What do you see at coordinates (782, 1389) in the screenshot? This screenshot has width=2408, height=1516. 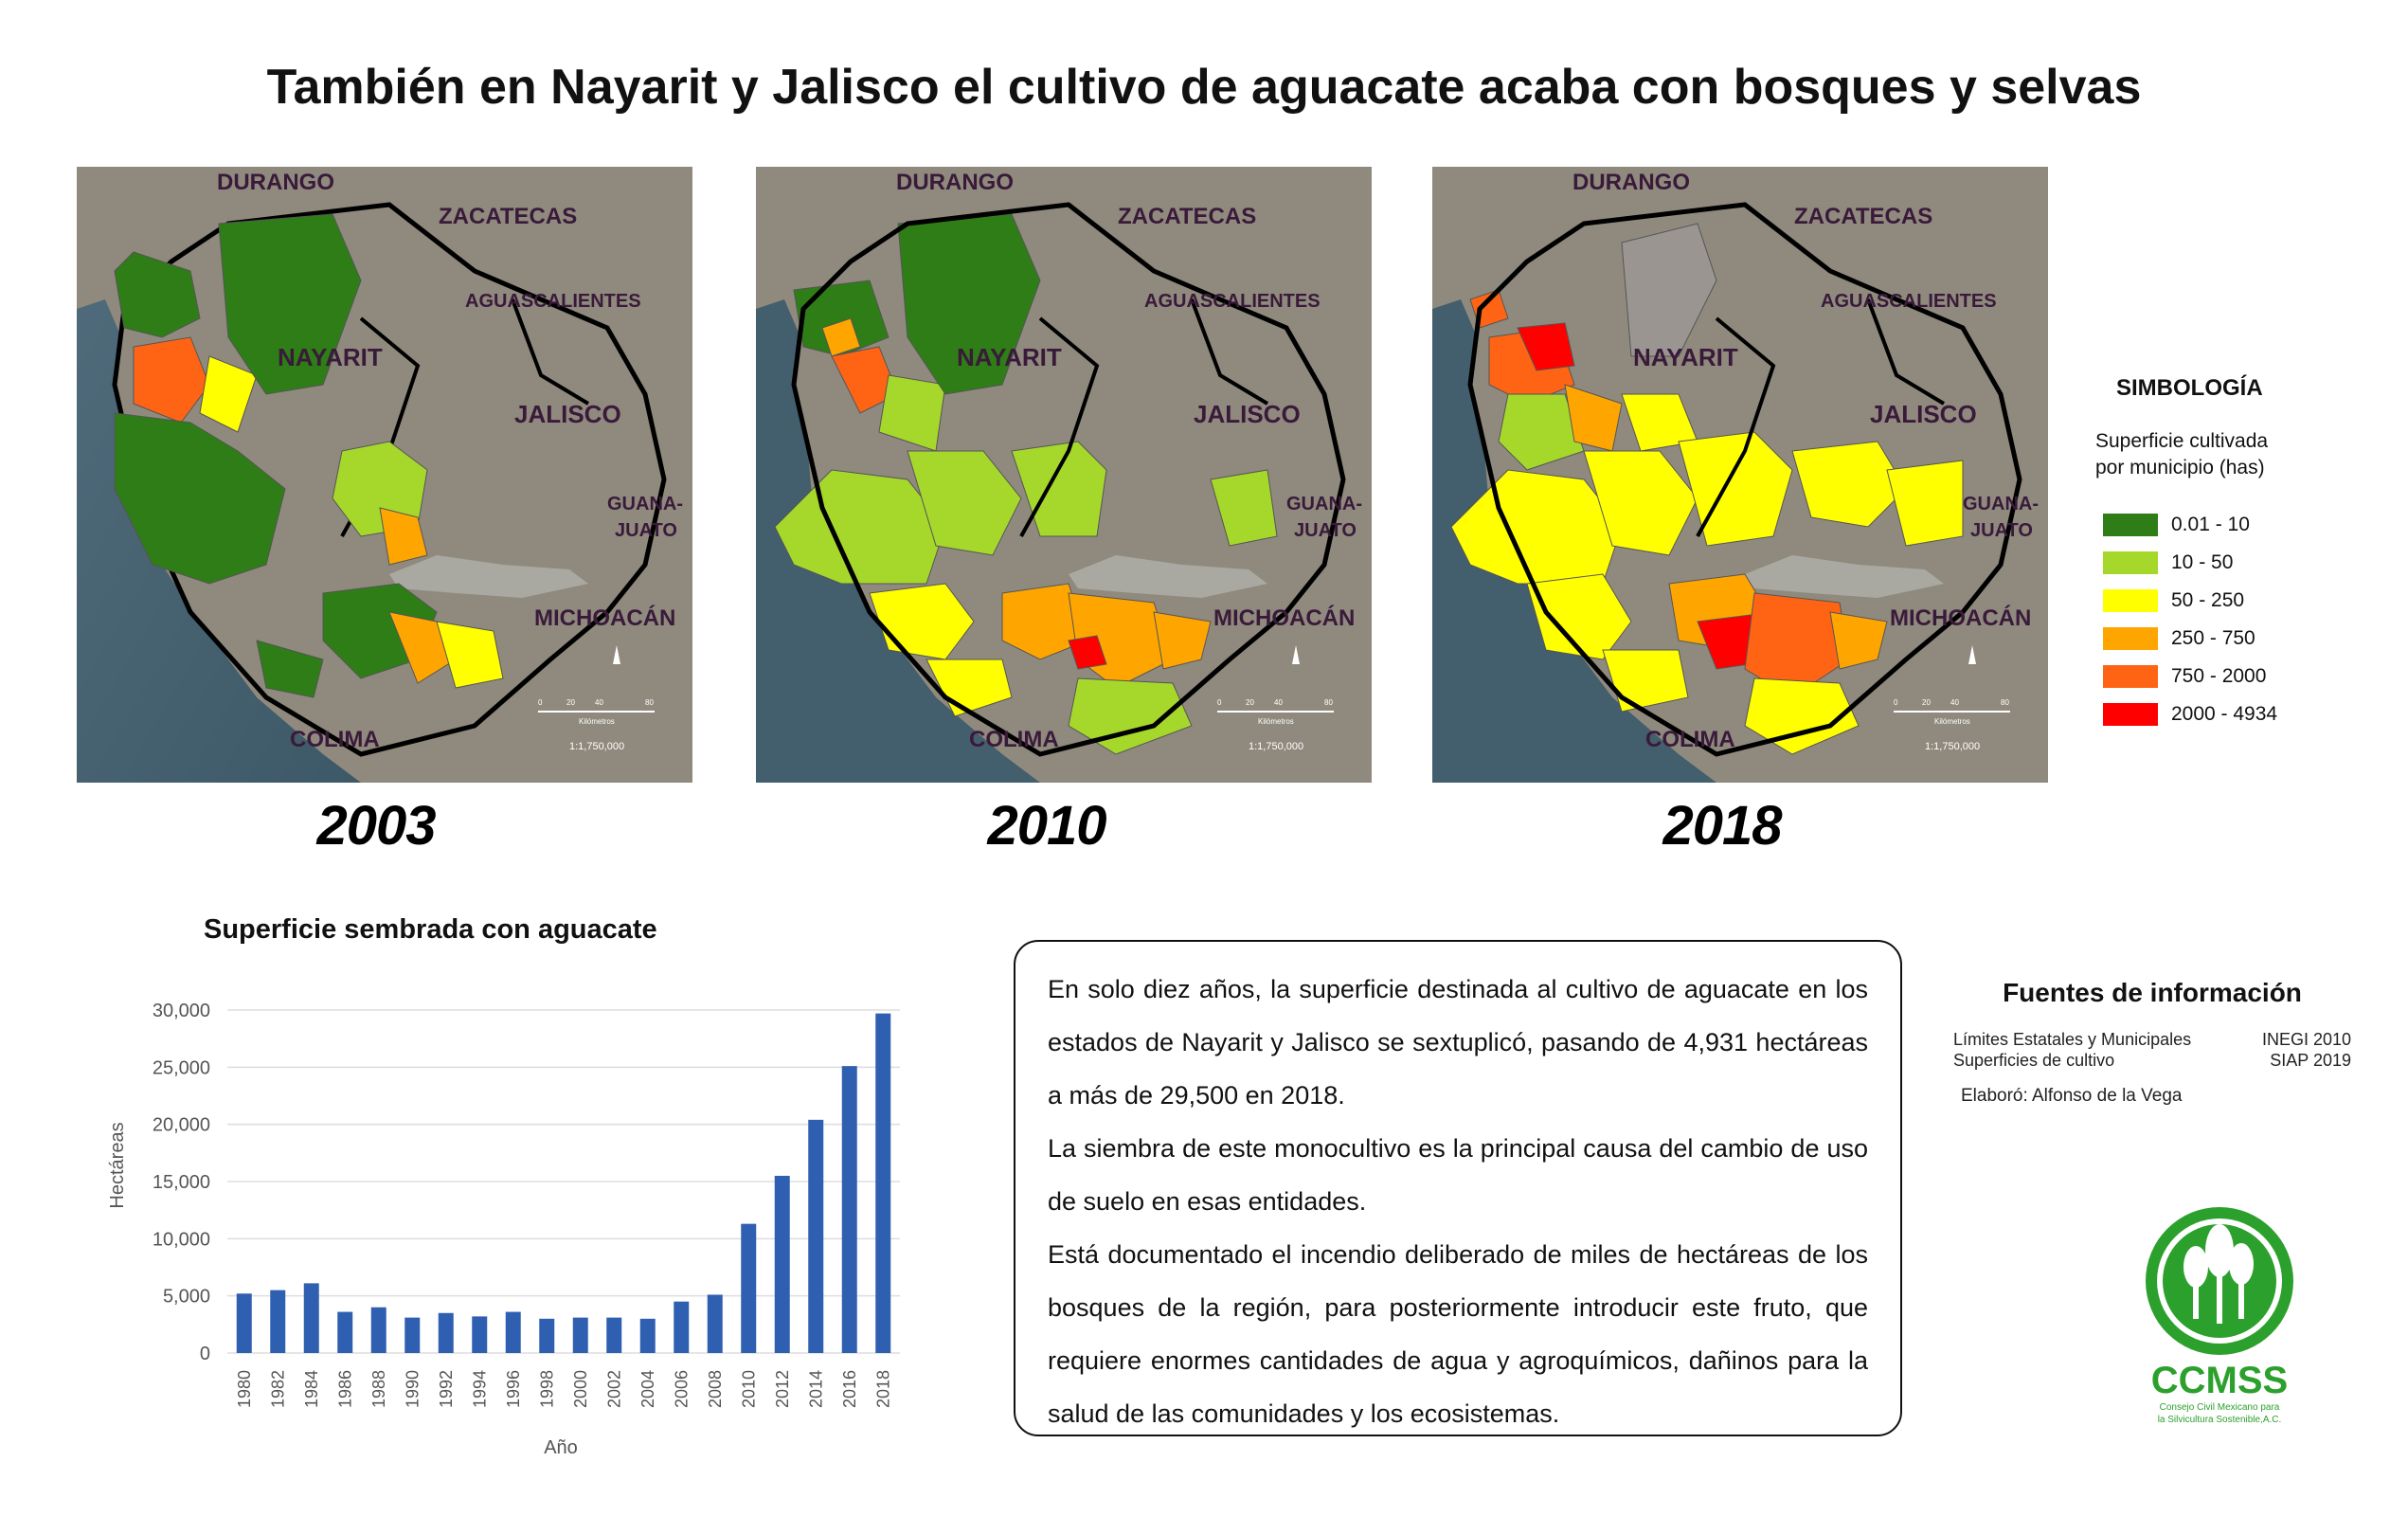 I see `x-tick-label: 2012` at bounding box center [782, 1389].